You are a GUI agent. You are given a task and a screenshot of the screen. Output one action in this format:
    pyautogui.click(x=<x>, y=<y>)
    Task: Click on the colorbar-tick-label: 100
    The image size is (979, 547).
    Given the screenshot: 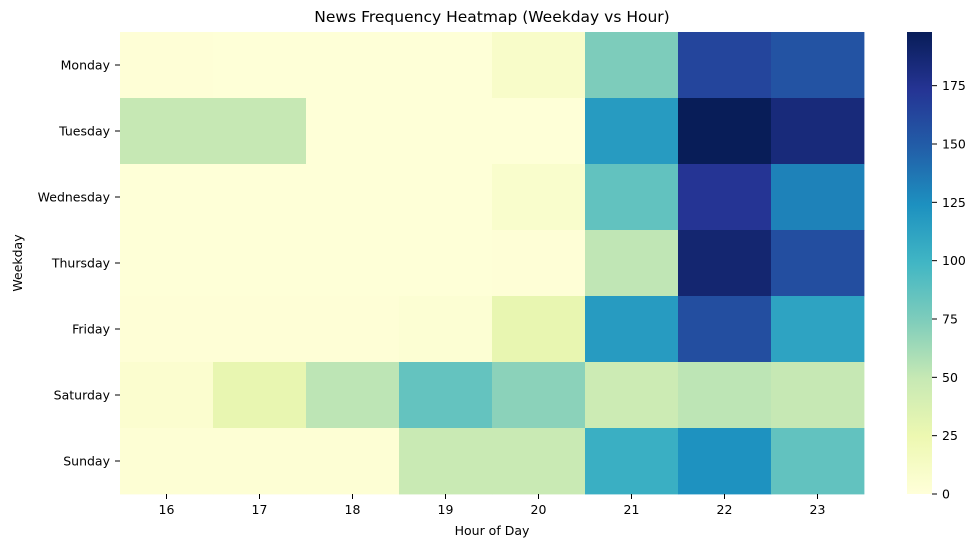 What is the action you would take?
    pyautogui.click(x=954, y=260)
    